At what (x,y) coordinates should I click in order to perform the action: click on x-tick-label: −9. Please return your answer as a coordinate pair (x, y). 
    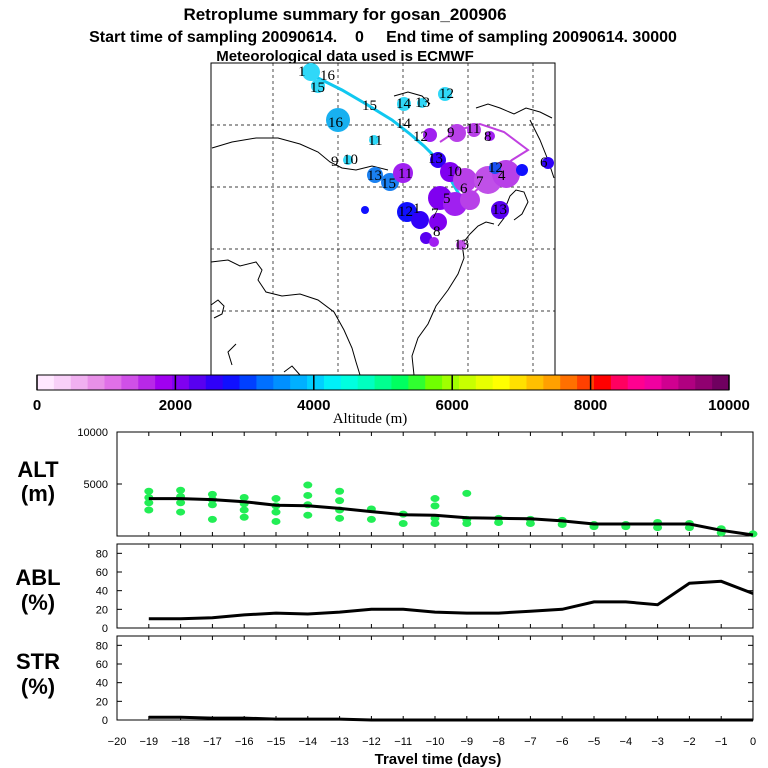
    Looking at the image, I should click on (467, 742).